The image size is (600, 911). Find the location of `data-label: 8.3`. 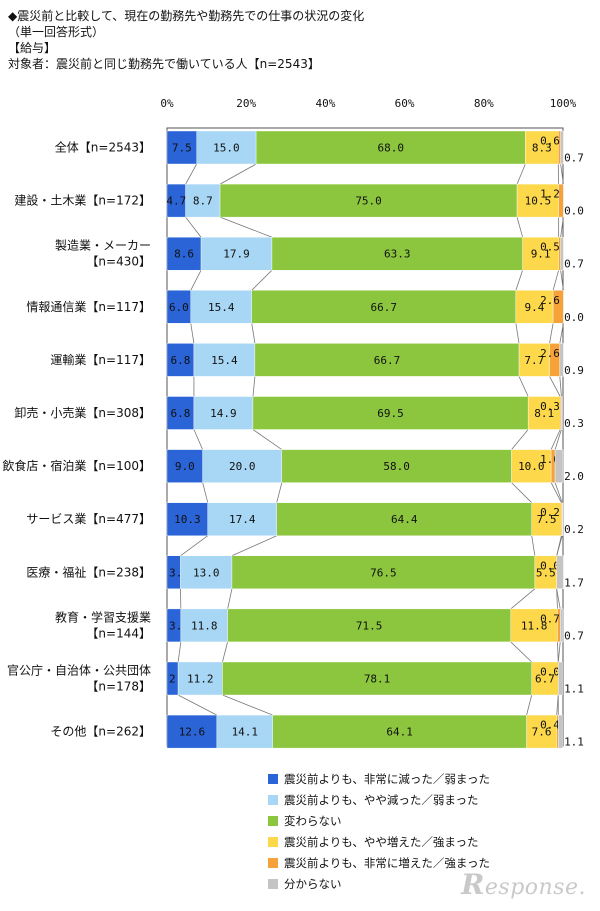

data-label: 8.3 is located at coordinates (542, 148).